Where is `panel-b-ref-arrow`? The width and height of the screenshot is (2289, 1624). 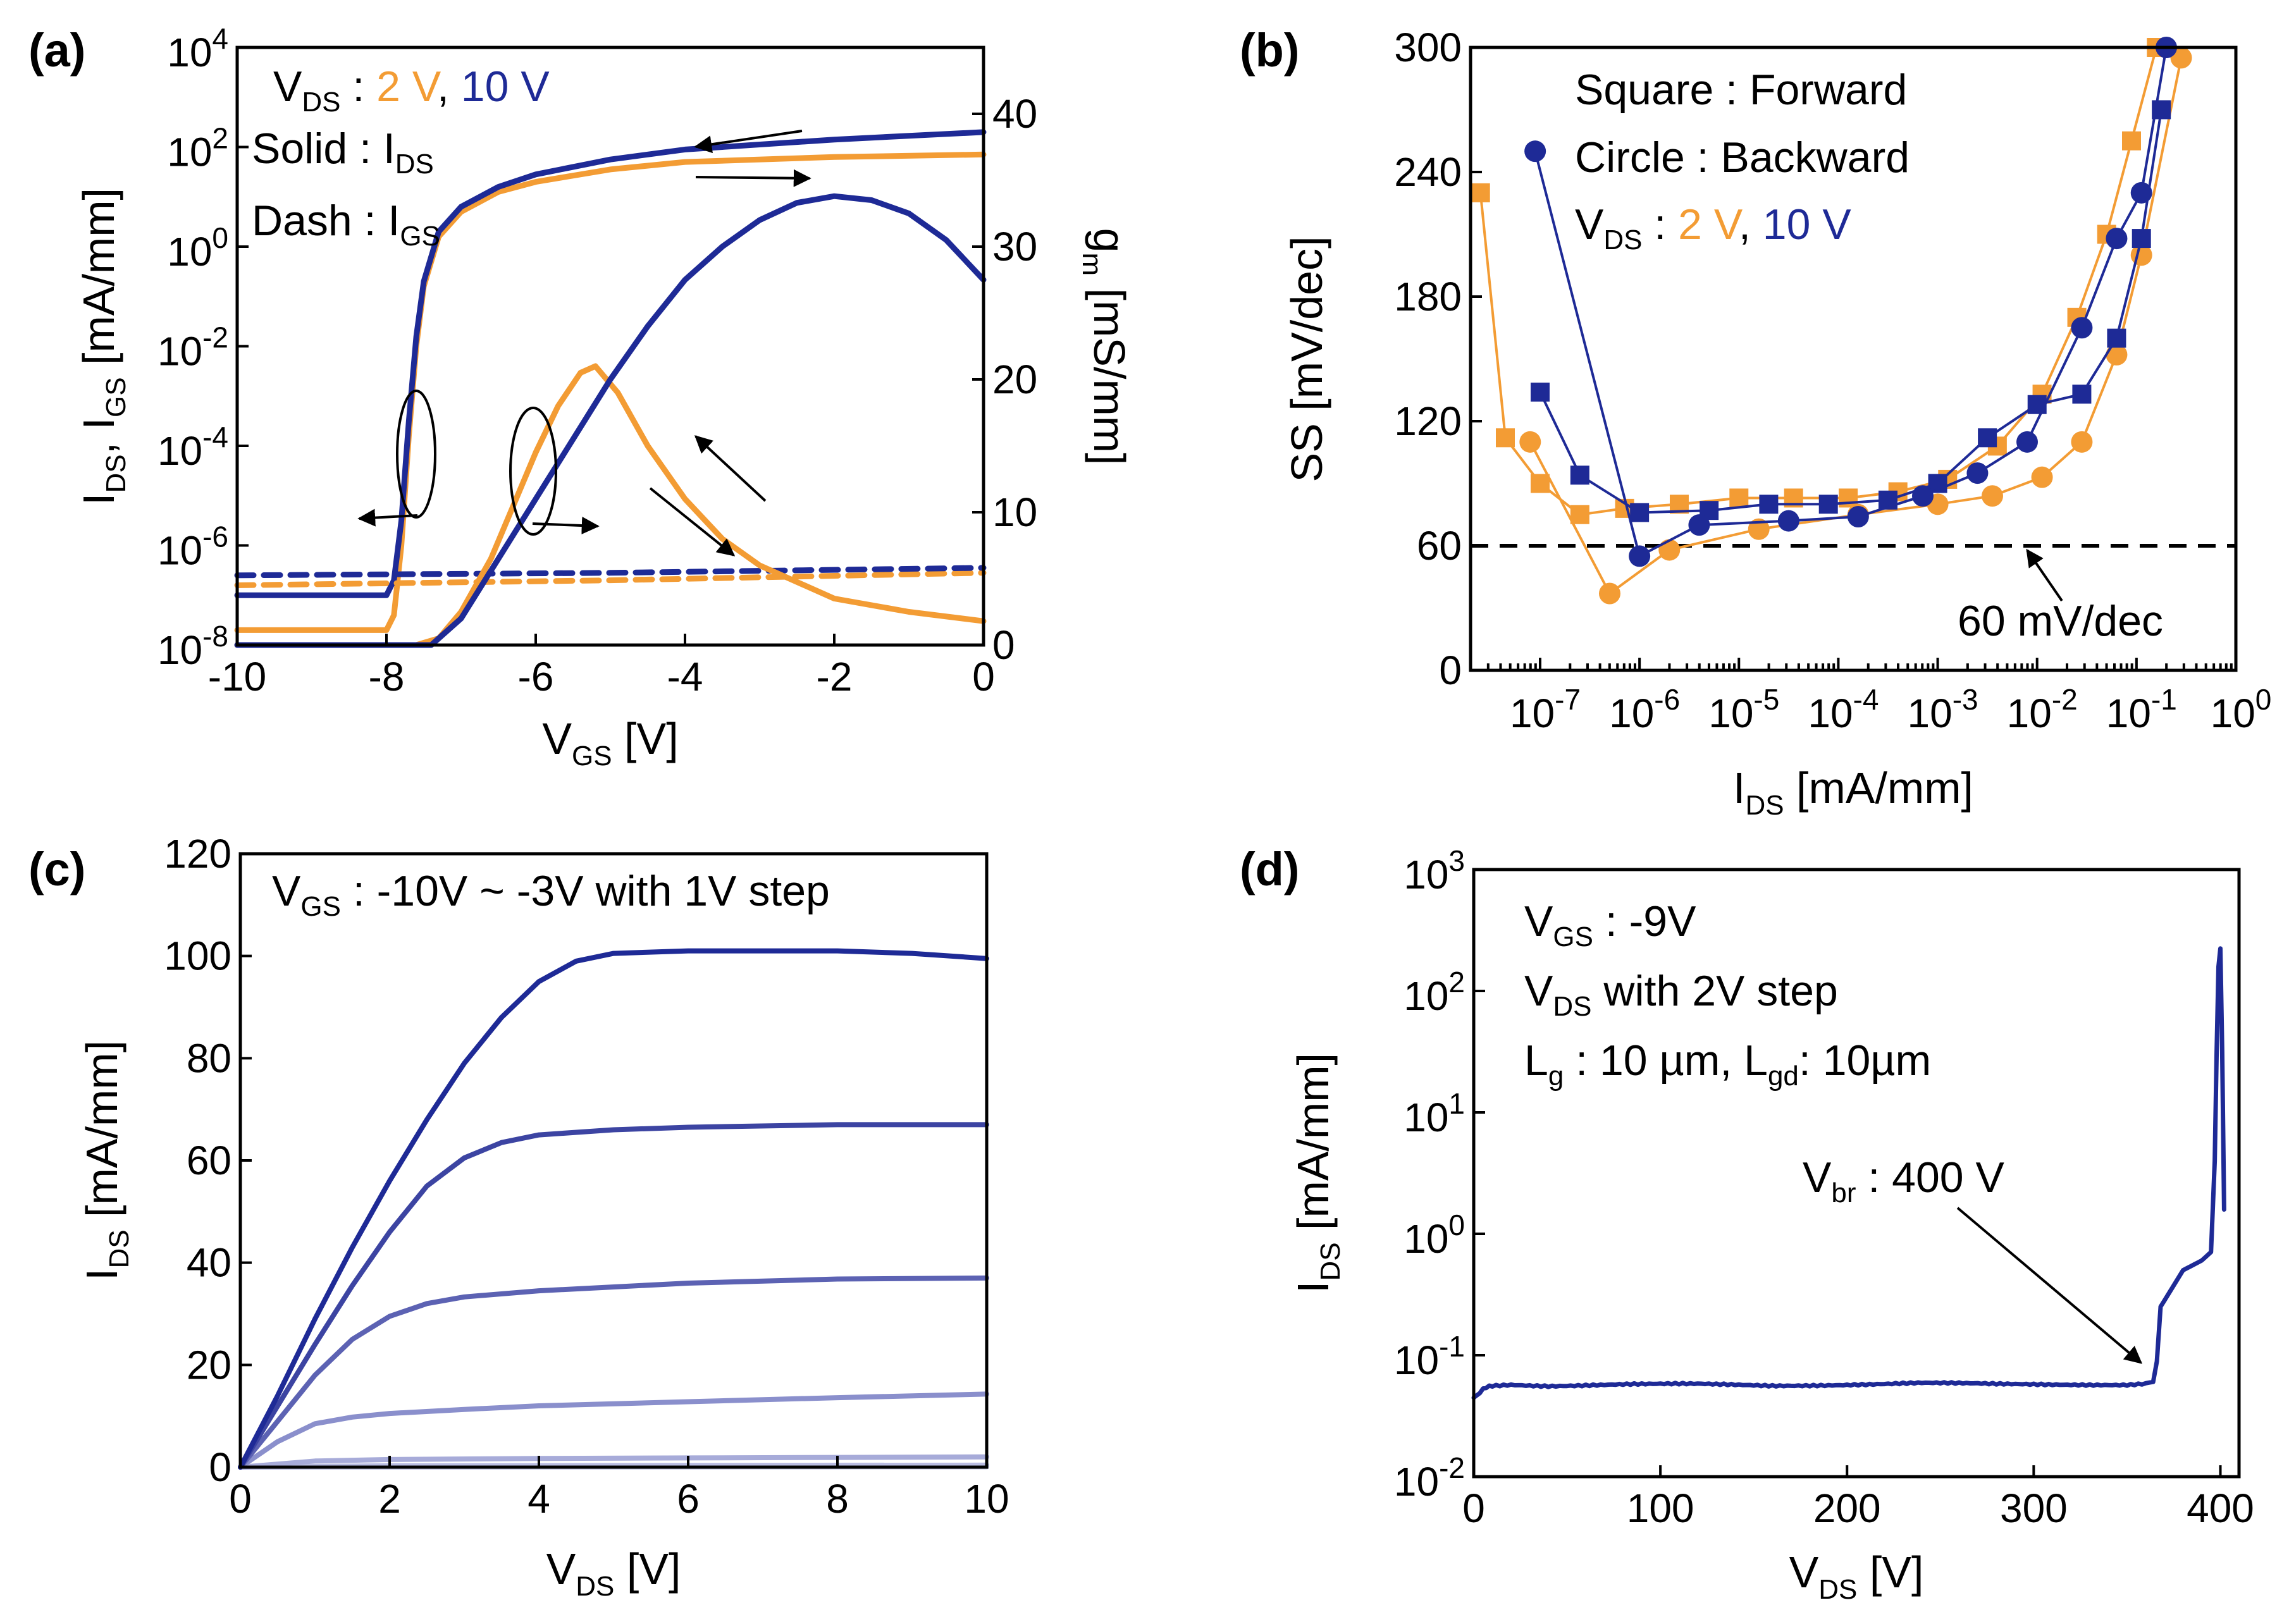
panel-b-ref-arrow is located at coordinates (2044, 575).